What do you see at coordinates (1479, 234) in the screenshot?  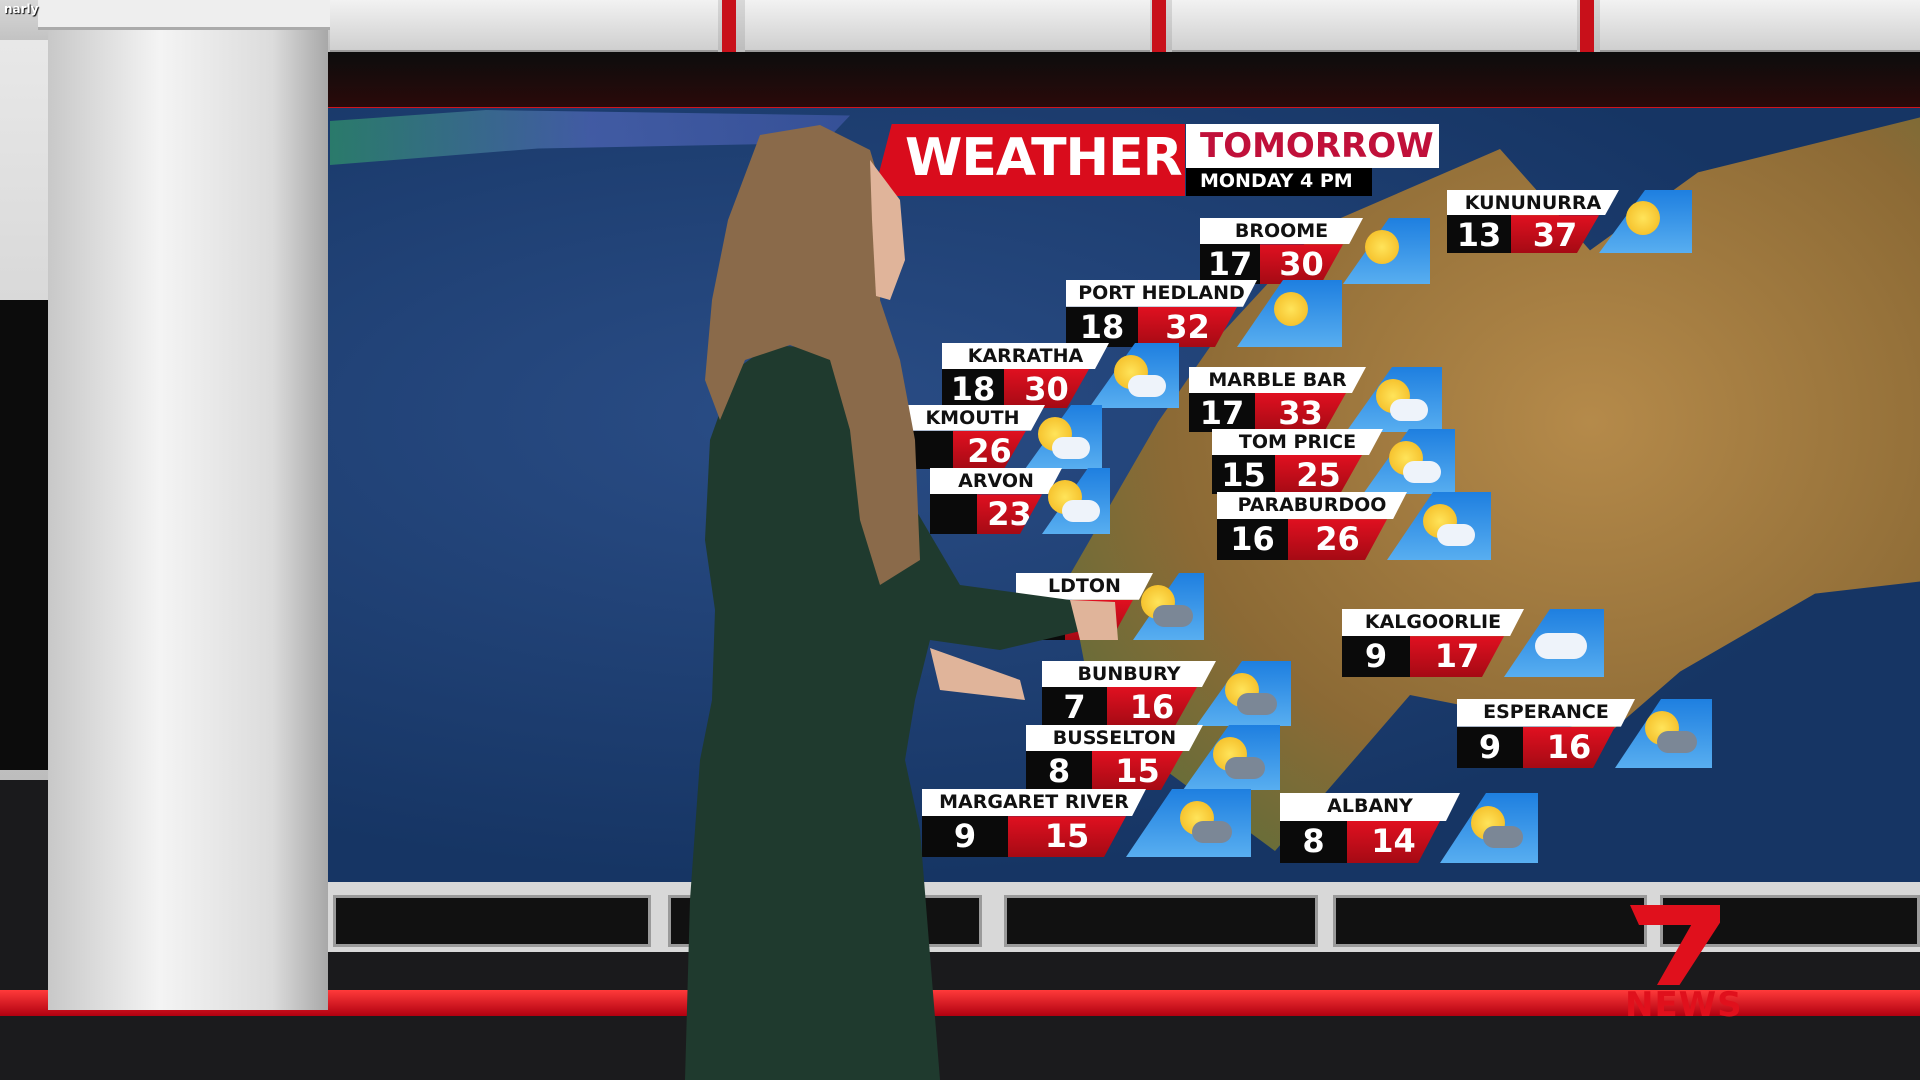 I see `min-temp: 13` at bounding box center [1479, 234].